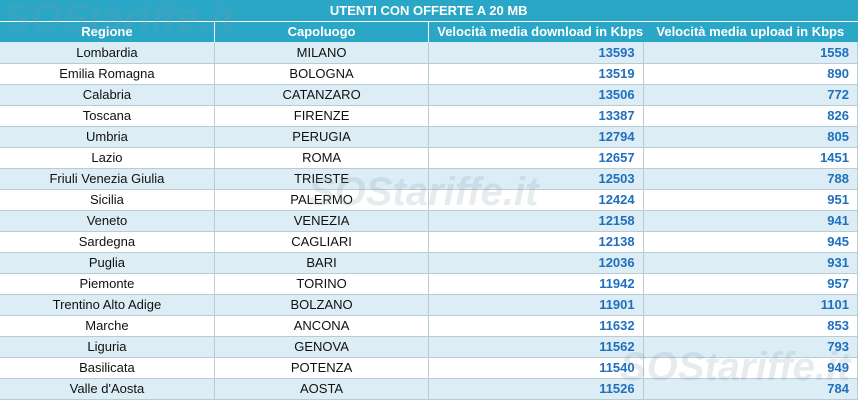 This screenshot has width=858, height=400. Describe the element at coordinates (536, 200) in the screenshot. I see `number-cell: 12424` at that location.